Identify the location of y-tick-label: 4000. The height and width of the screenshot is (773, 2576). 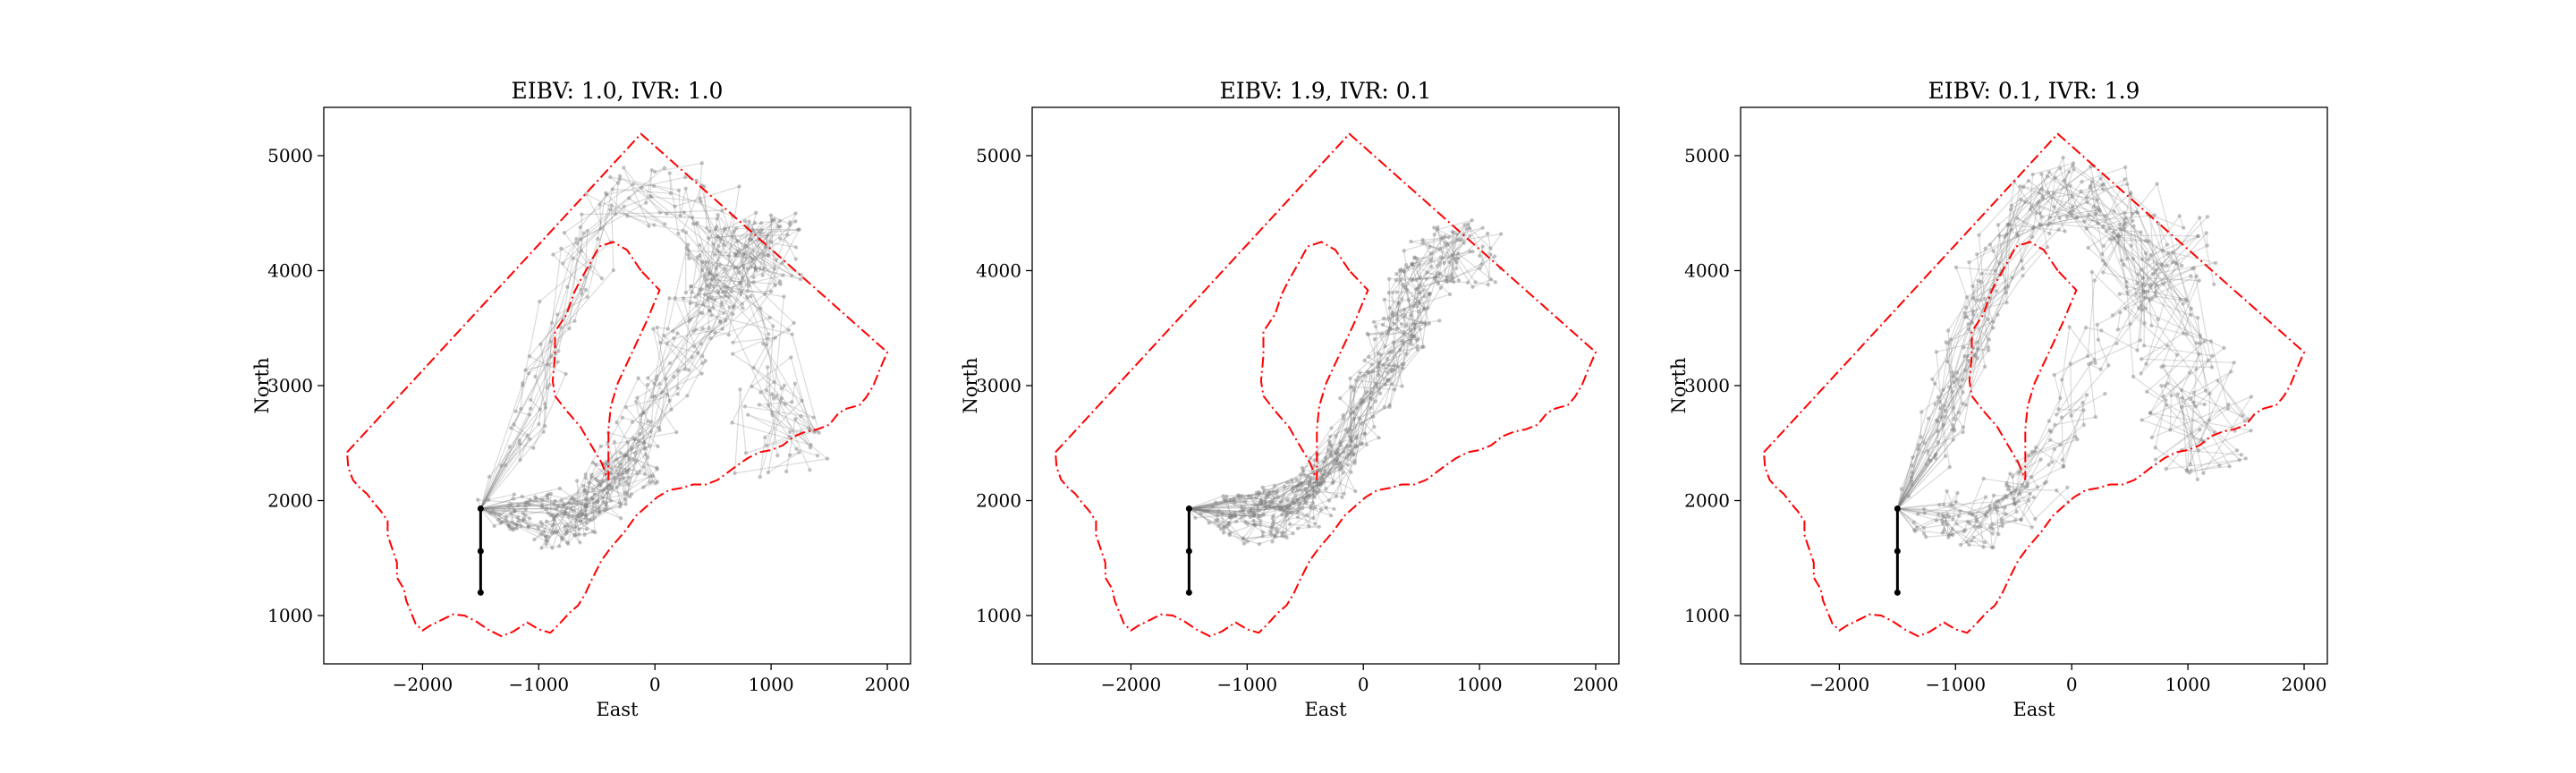
(1707, 270).